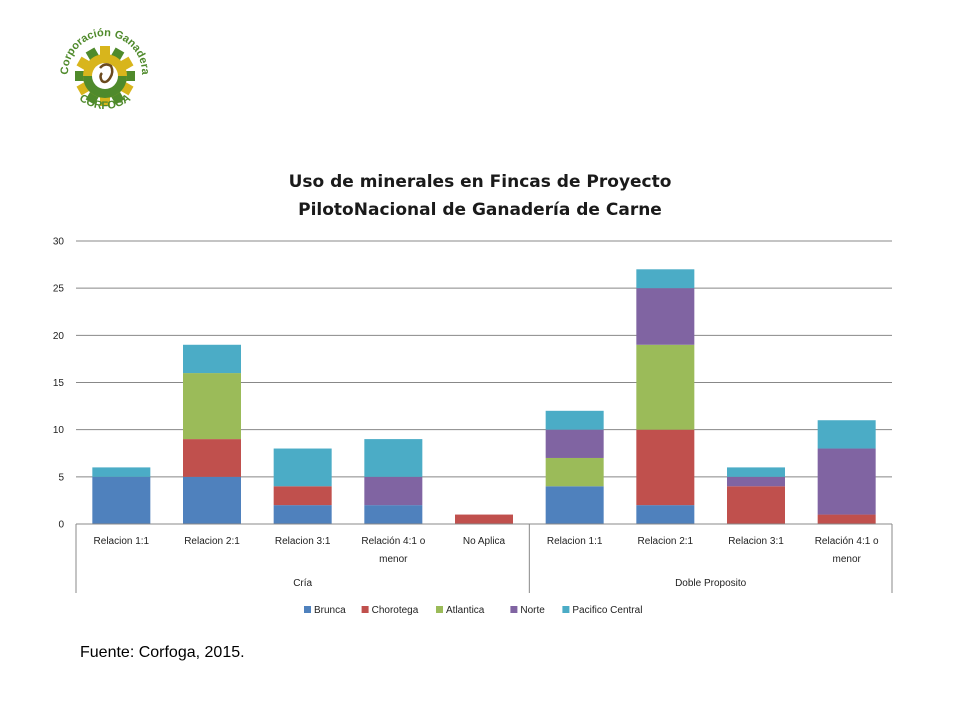 The width and height of the screenshot is (960, 720). Describe the element at coordinates (59, 383) in the screenshot. I see `y-tick-label: 15` at that location.